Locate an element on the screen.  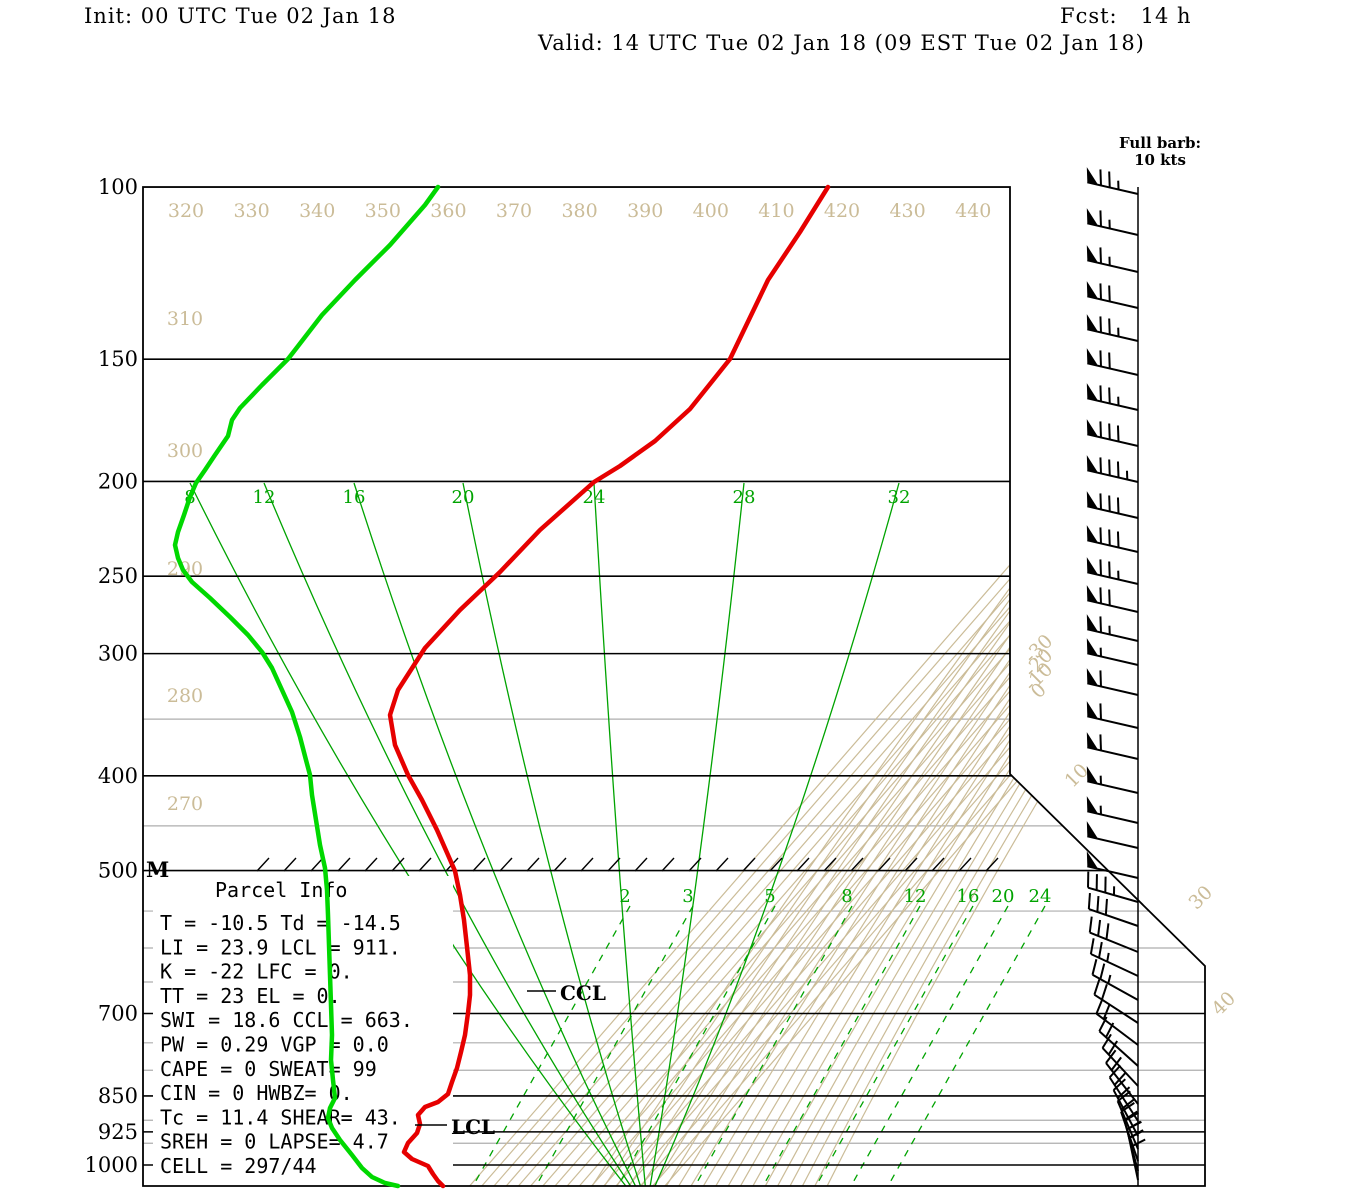
parcel-info-row: CAPE = 0 SWEAT= 99 is located at coordinates (268, 1069).